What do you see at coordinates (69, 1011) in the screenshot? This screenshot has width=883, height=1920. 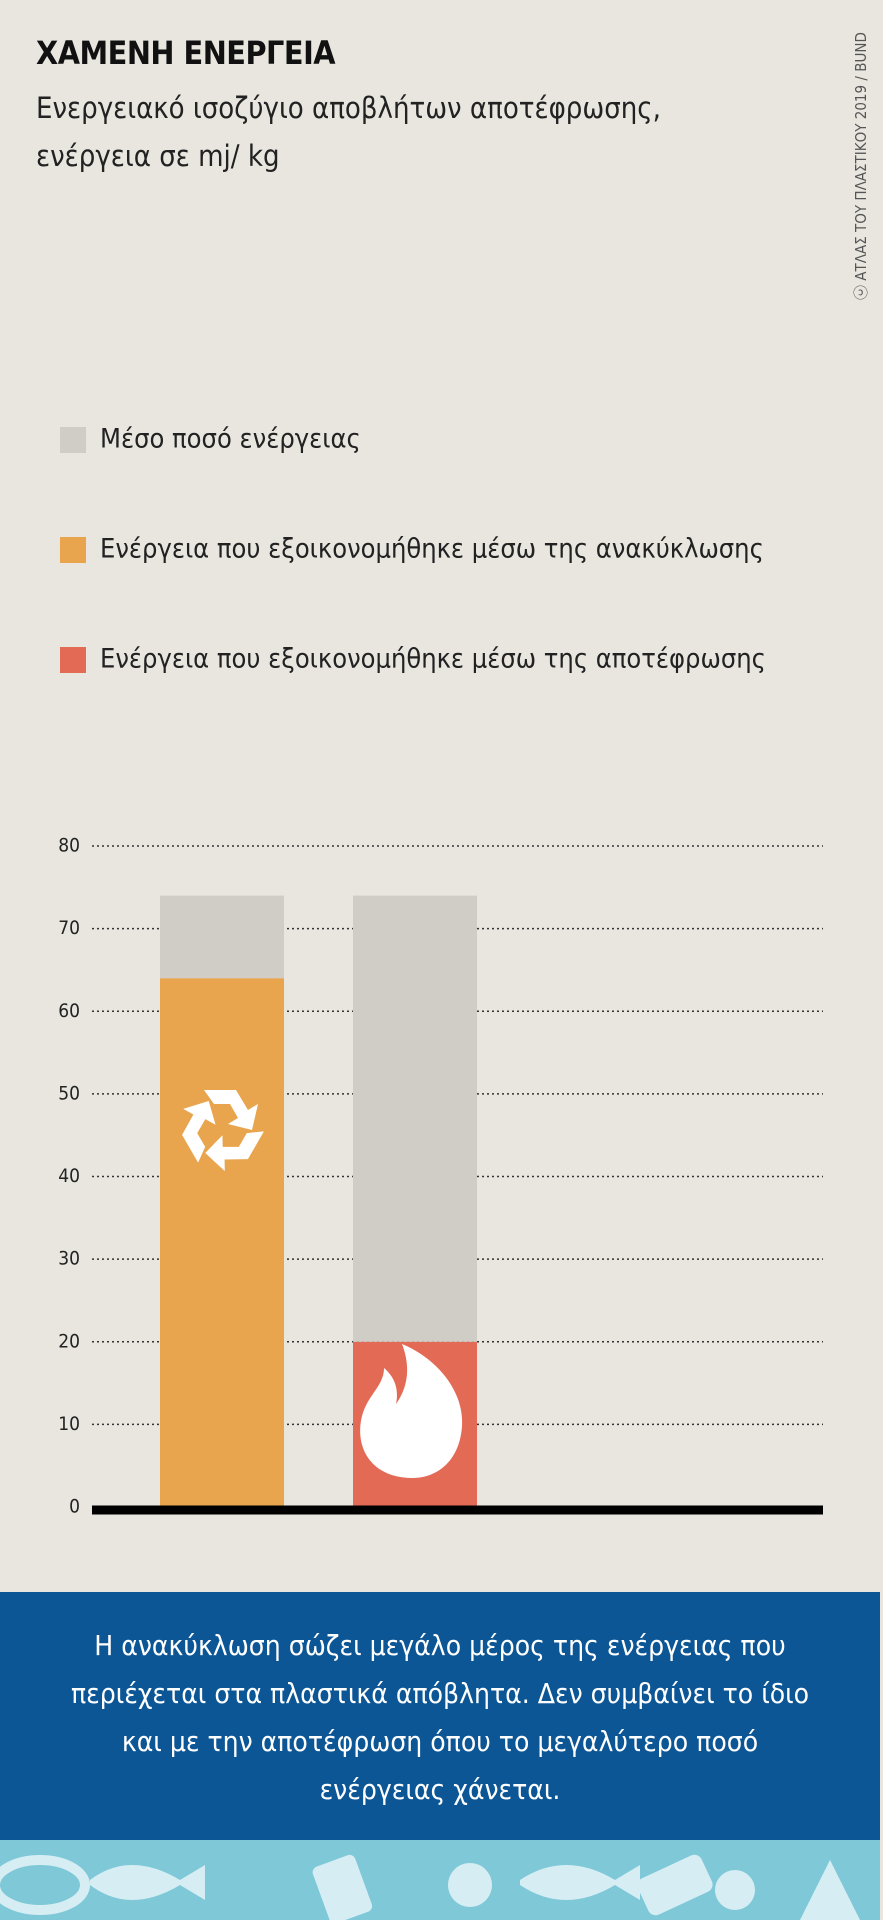 I see `y-tick-label: 60` at bounding box center [69, 1011].